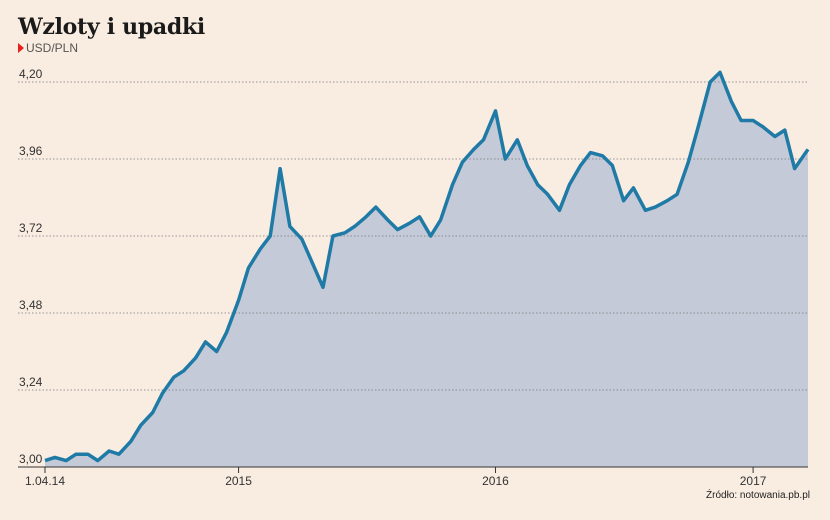 The width and height of the screenshot is (830, 520). I want to click on y-tick-label: 3,96, so click(31, 151).